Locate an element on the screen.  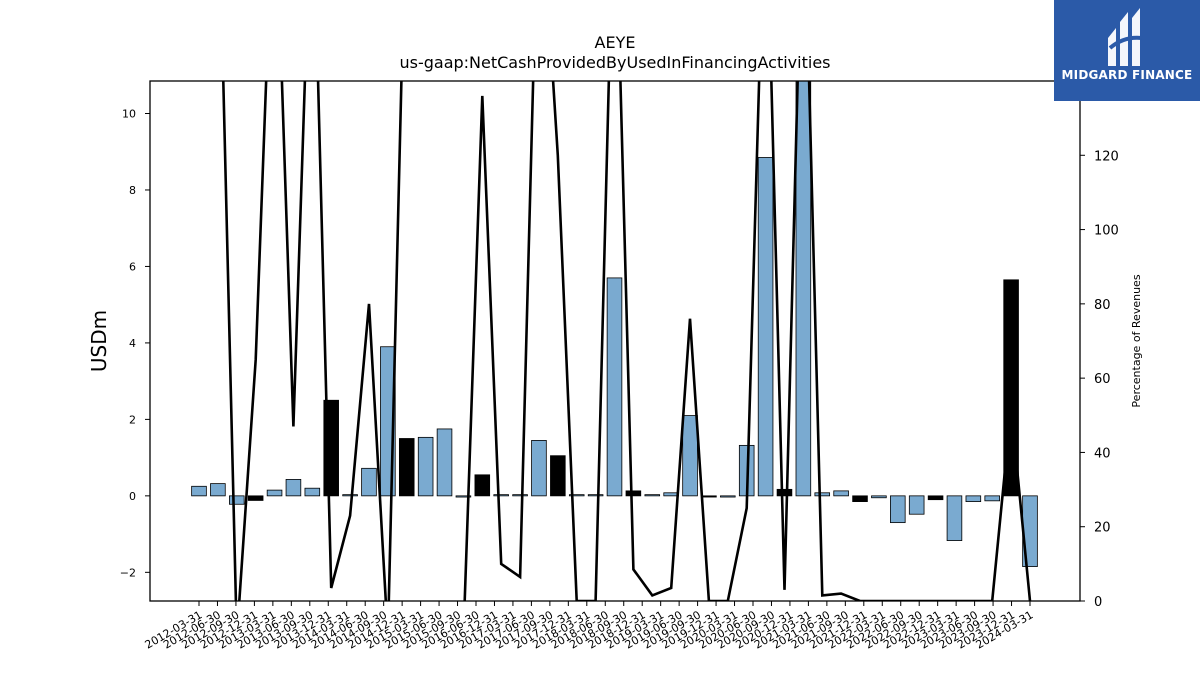
y-tick-label-right: 100 is located at coordinates (1106, 231).